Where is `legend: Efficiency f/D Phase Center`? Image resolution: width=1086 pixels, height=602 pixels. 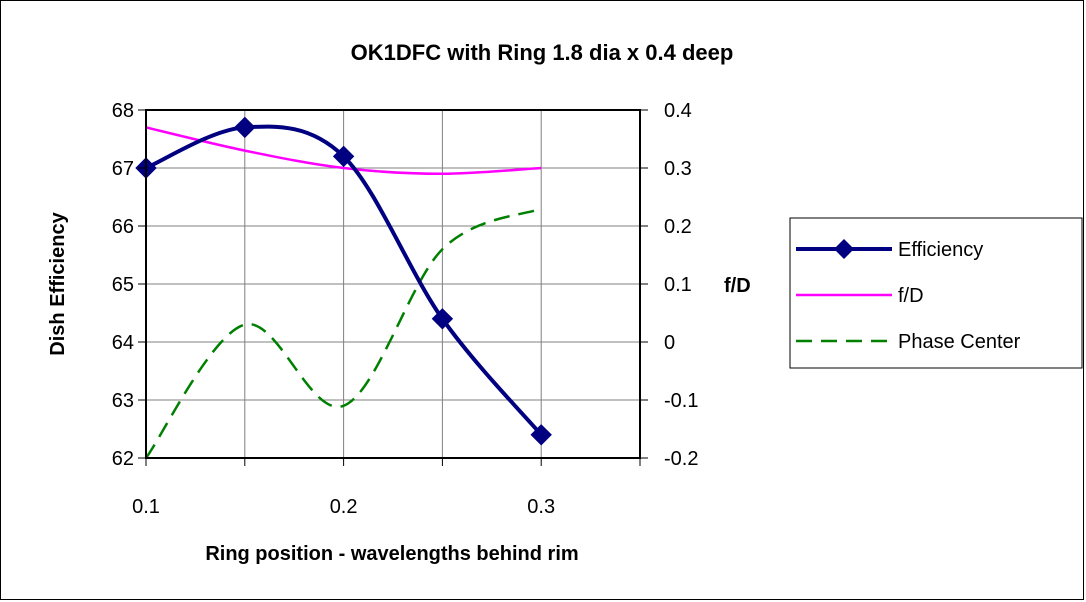 legend: Efficiency f/D Phase Center is located at coordinates (936, 293).